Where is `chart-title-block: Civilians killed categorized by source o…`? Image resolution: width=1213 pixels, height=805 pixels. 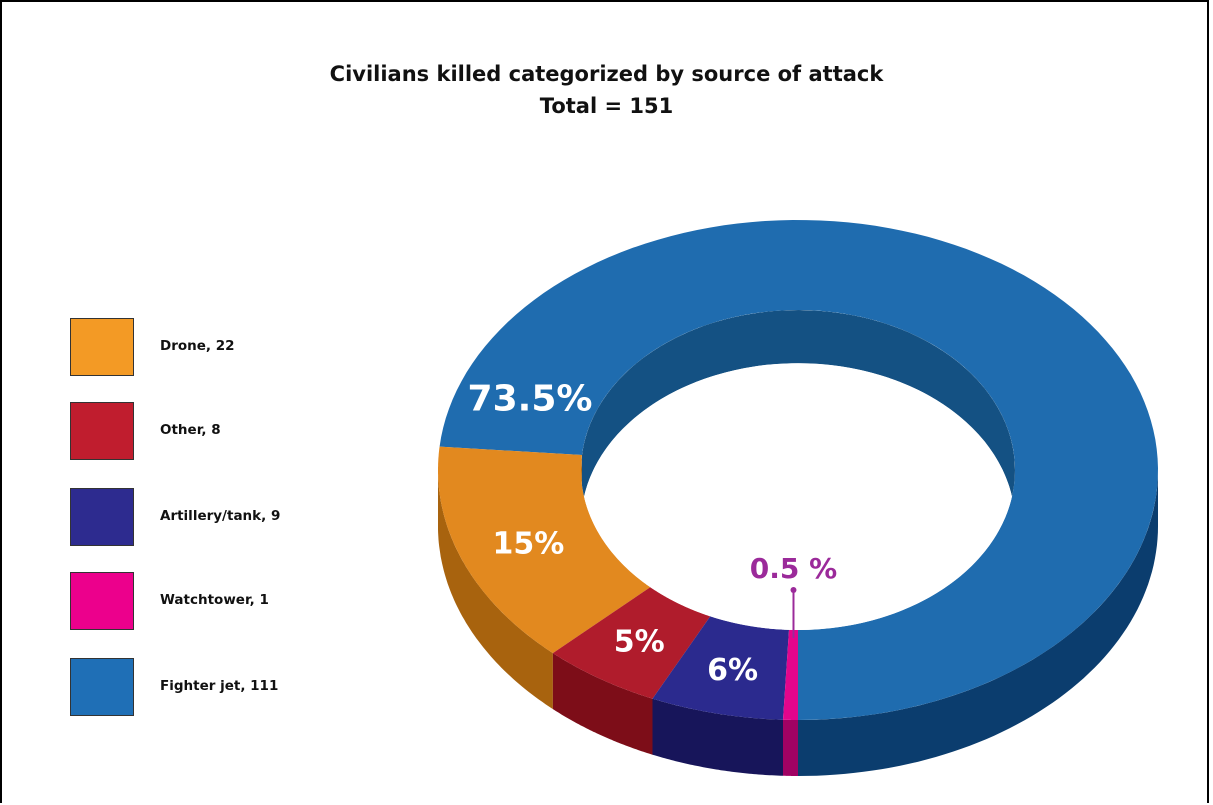 chart-title-block: Civilians killed categorized by source o… is located at coordinates (606, 90).